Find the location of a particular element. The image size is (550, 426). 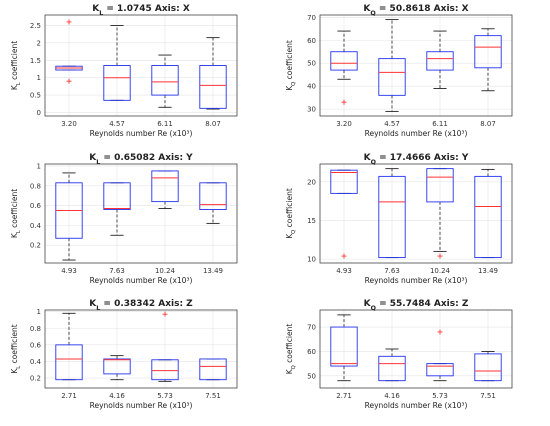

y-tick-label: 1.5 is located at coordinates (35, 61).